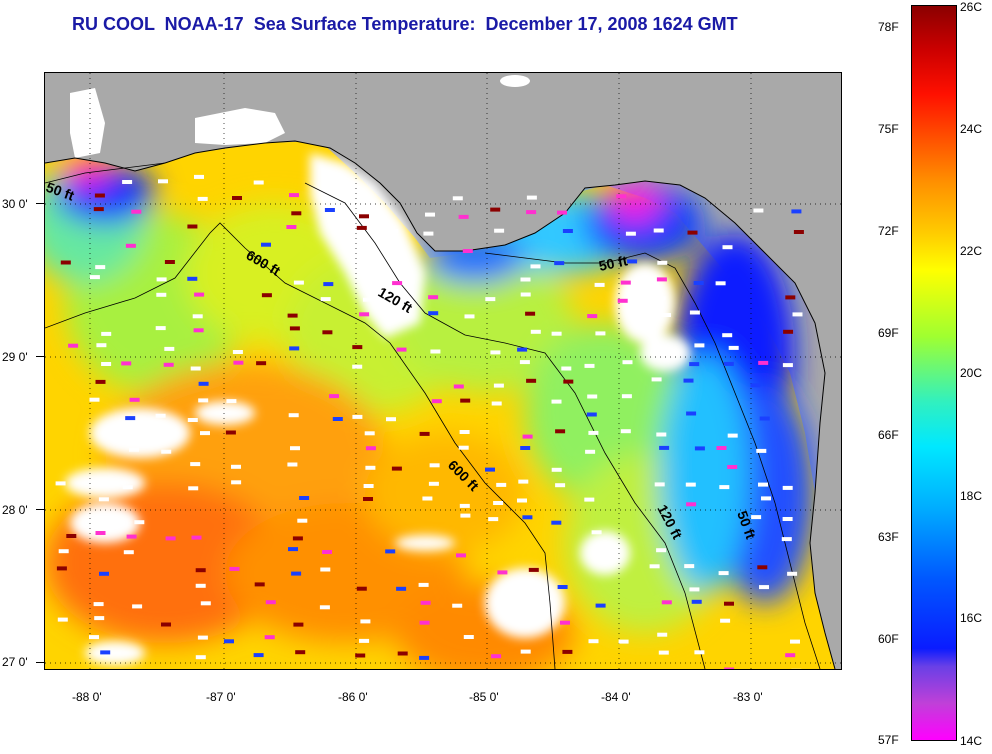  I want to click on colorbar-c-24: 24C, so click(971, 129).